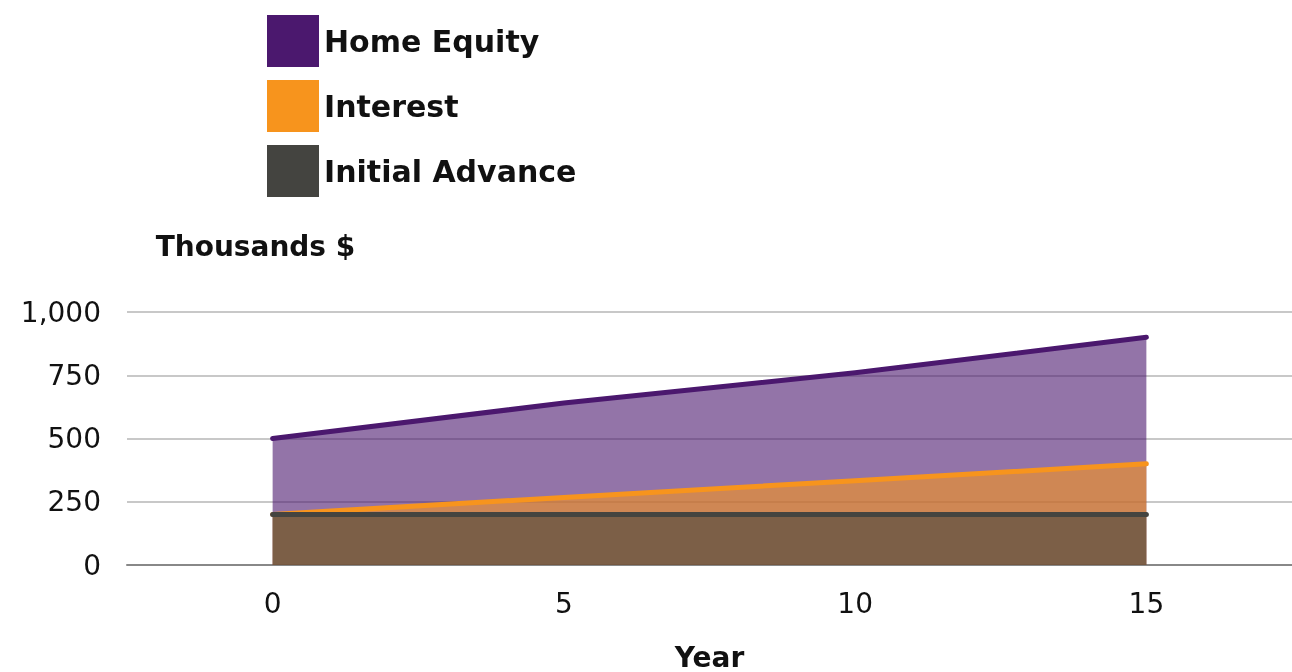  I want to click on legend-label: Interest, so click(391, 106).